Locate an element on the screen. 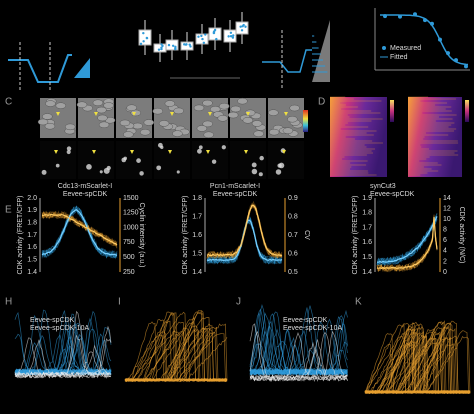  panel-label: D is located at coordinates (321, 102).